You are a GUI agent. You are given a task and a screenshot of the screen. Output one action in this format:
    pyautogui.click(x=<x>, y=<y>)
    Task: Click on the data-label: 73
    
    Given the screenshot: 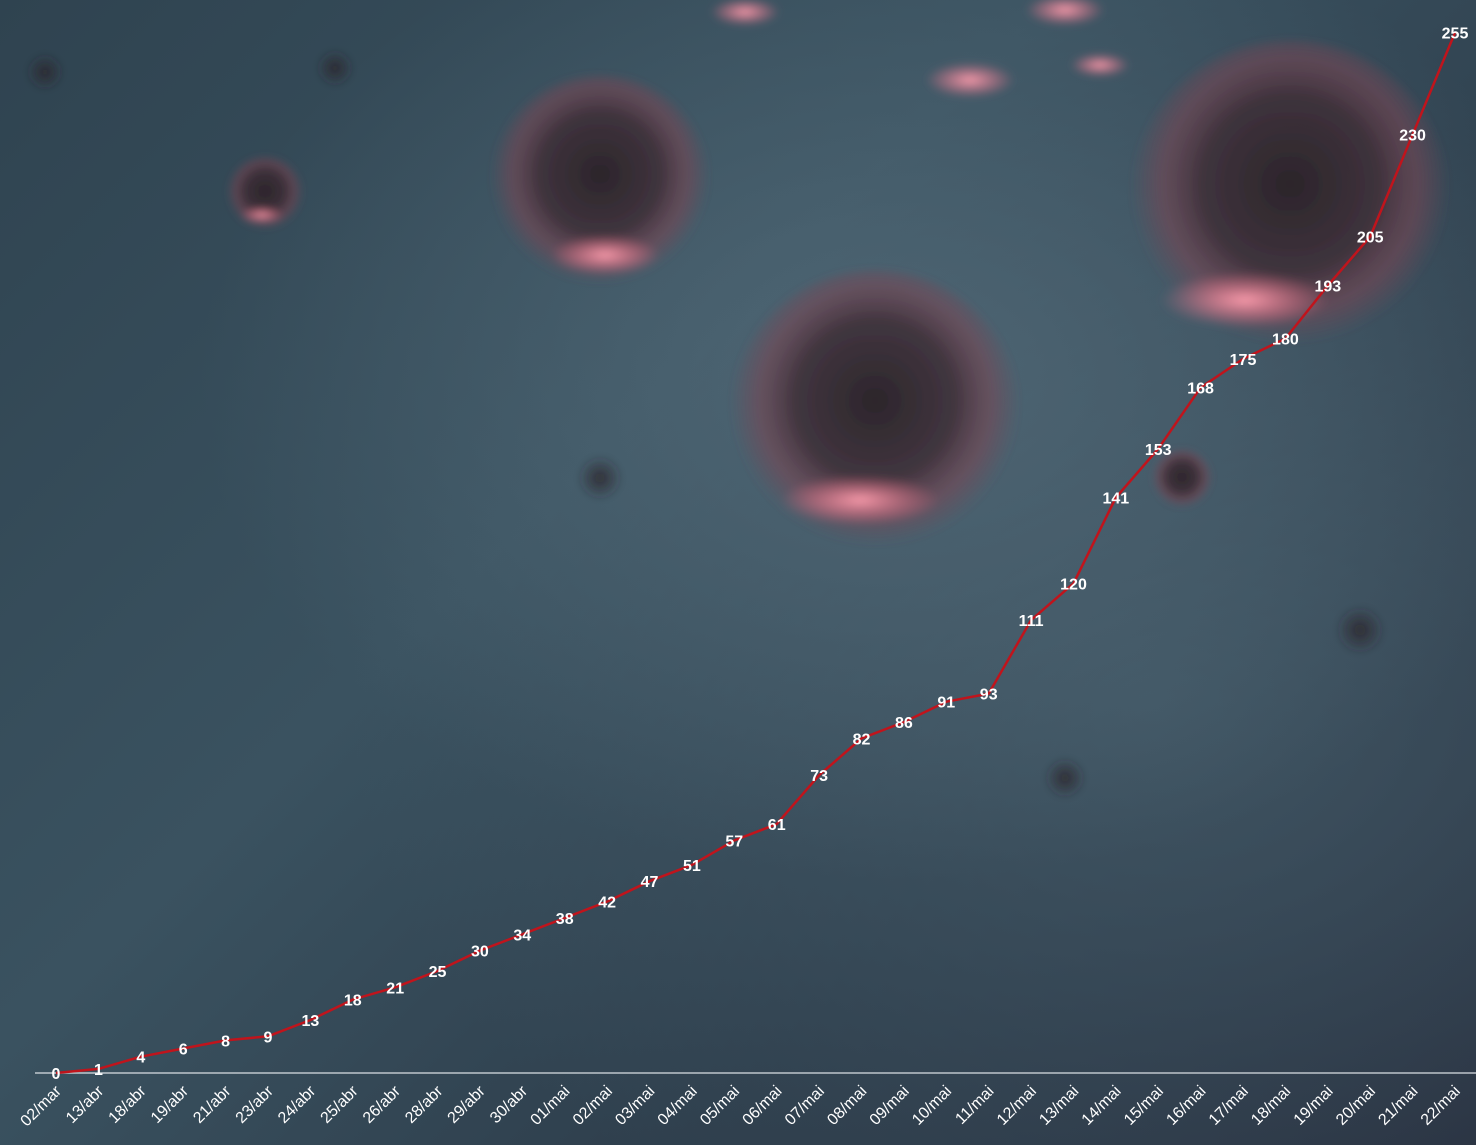 What is the action you would take?
    pyautogui.click(x=819, y=776)
    